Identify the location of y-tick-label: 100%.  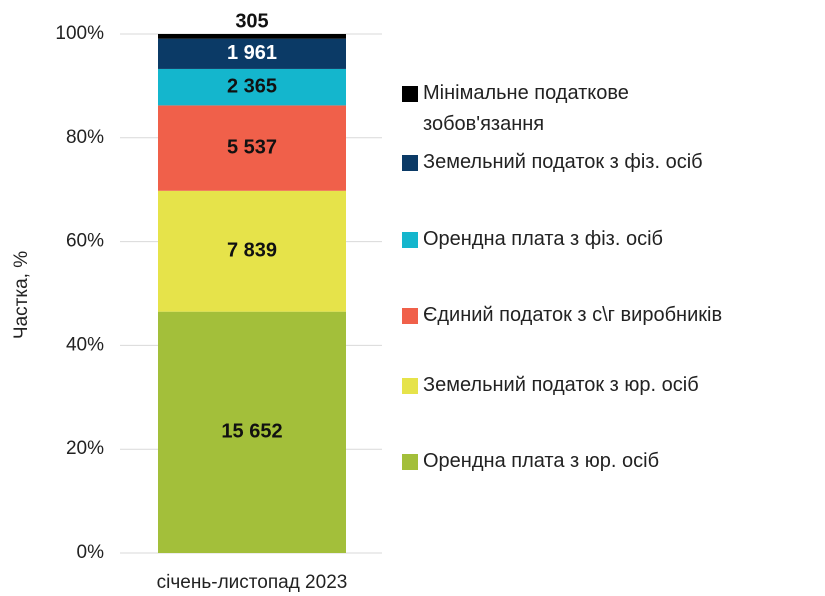
(79, 33).